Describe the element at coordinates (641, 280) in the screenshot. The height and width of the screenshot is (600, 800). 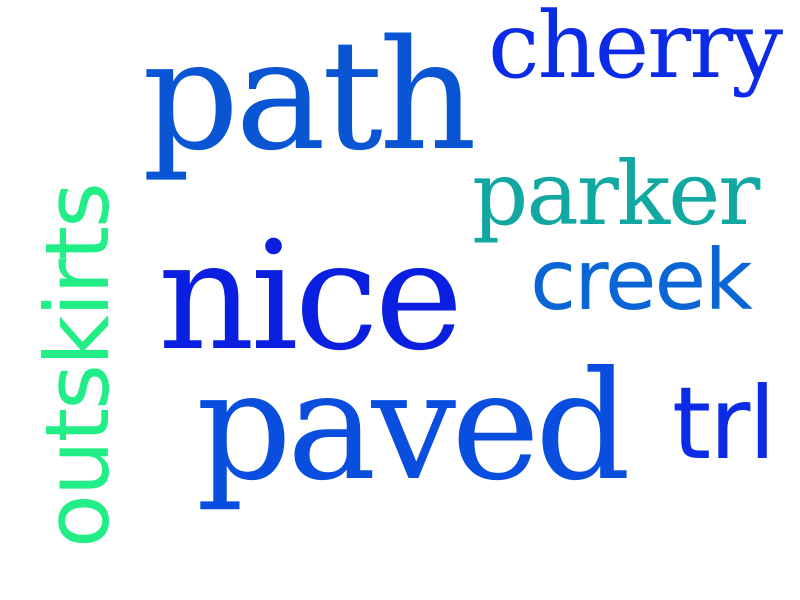
I see `word-creek: creek` at that location.